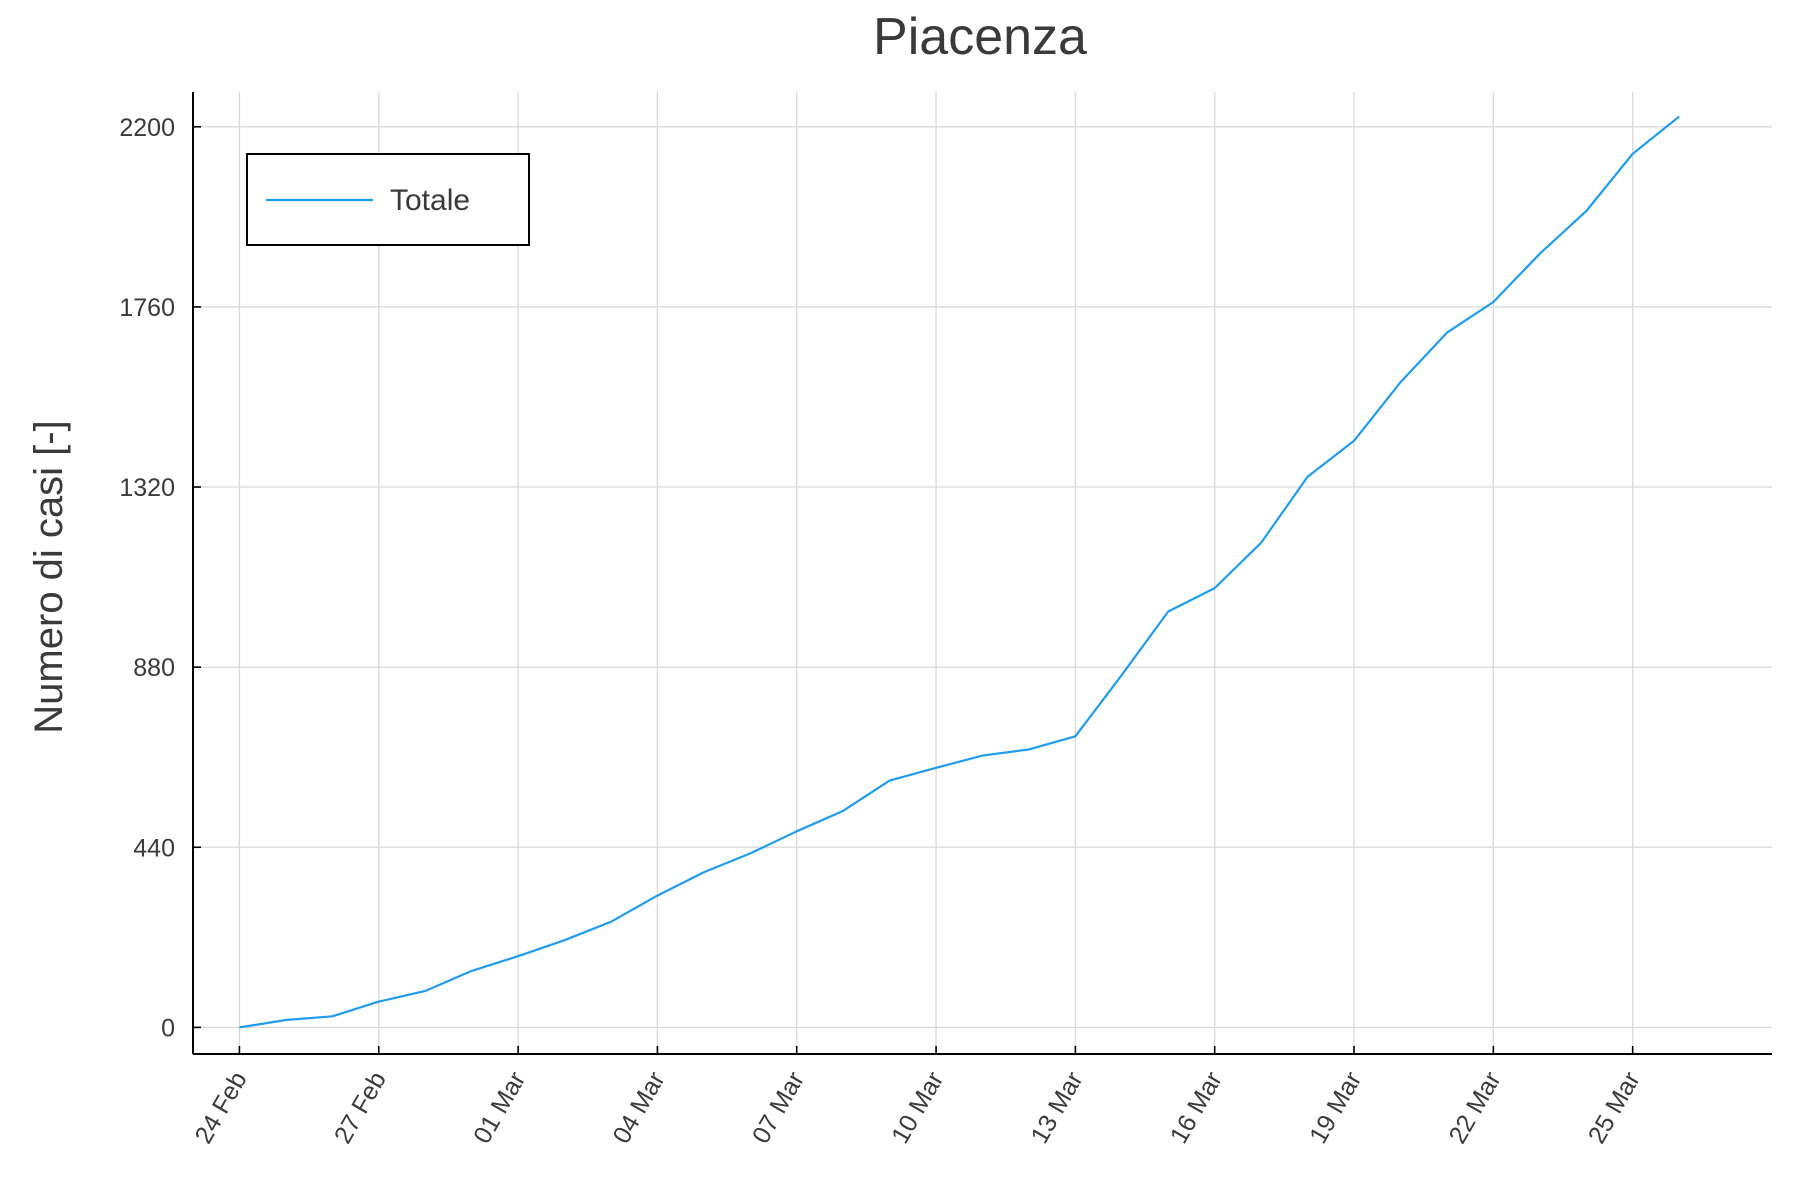  What do you see at coordinates (1335, 1107) in the screenshot?
I see `x-tick-label: 19 Mar` at bounding box center [1335, 1107].